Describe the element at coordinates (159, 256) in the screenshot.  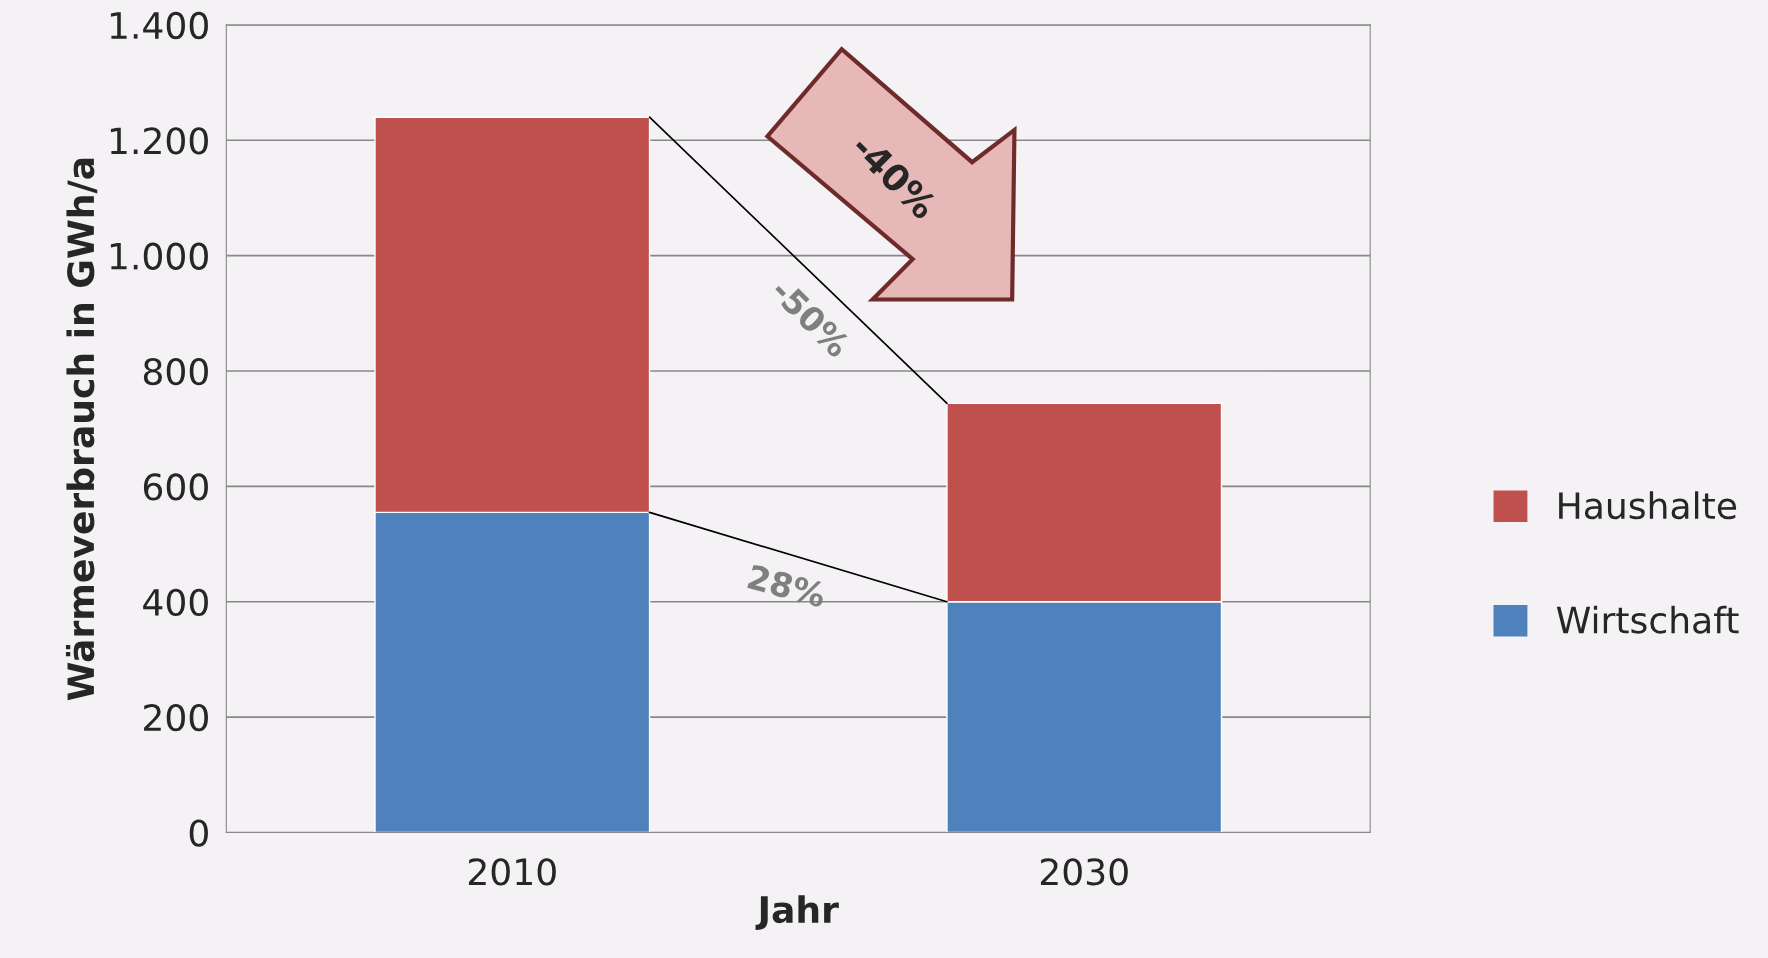
I see `y-tick-label: 1.000` at that location.